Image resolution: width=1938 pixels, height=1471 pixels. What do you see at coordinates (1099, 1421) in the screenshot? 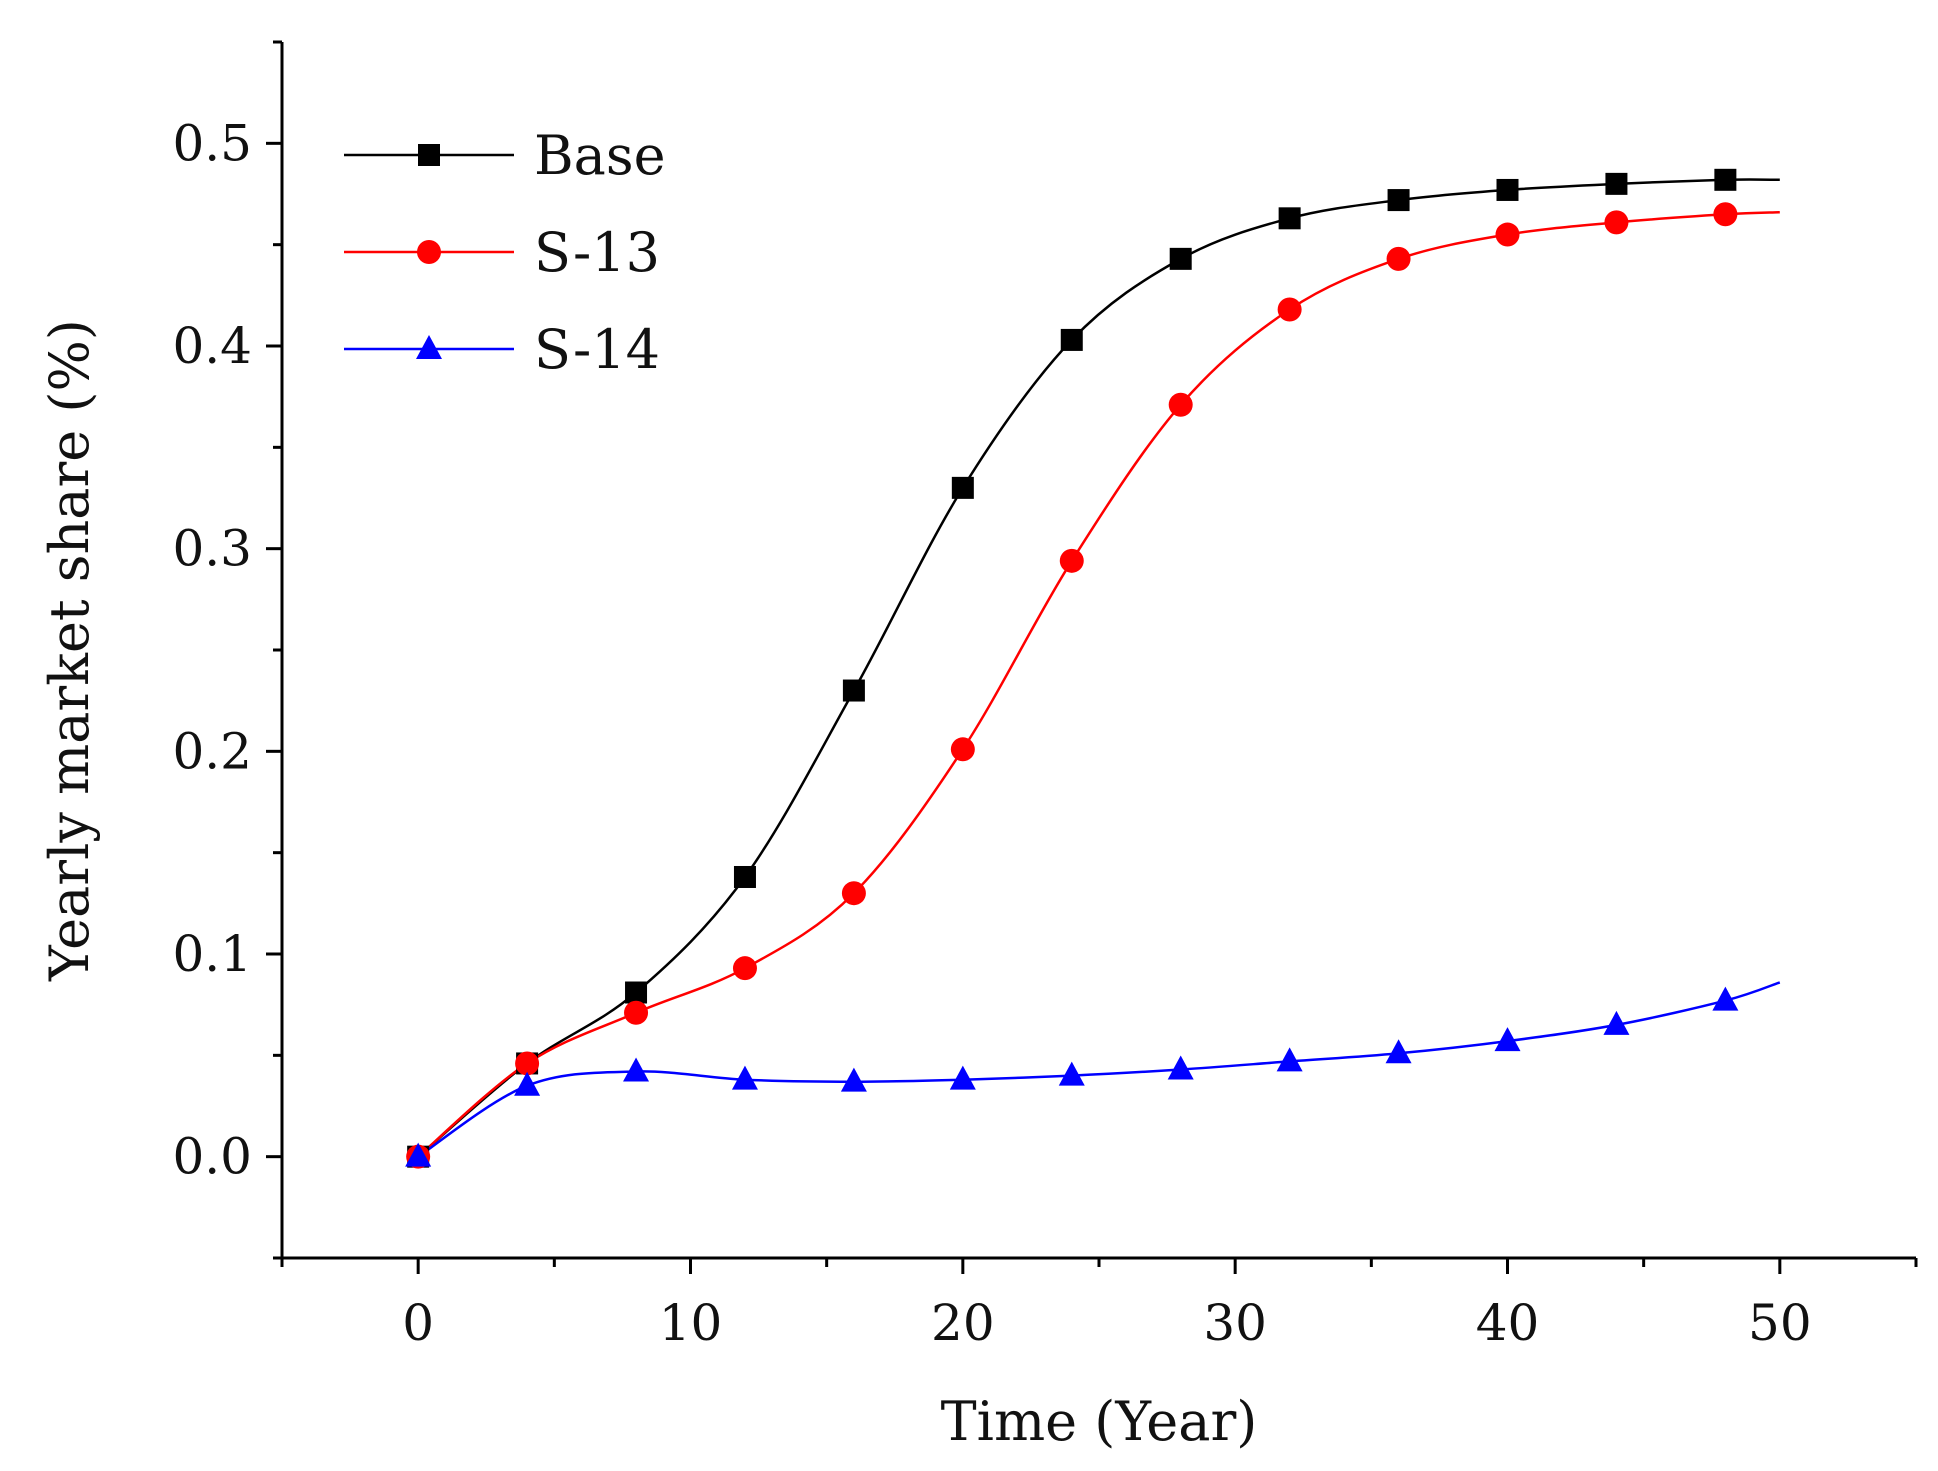
I see `x-axis-title: Time (Year)` at bounding box center [1099, 1421].